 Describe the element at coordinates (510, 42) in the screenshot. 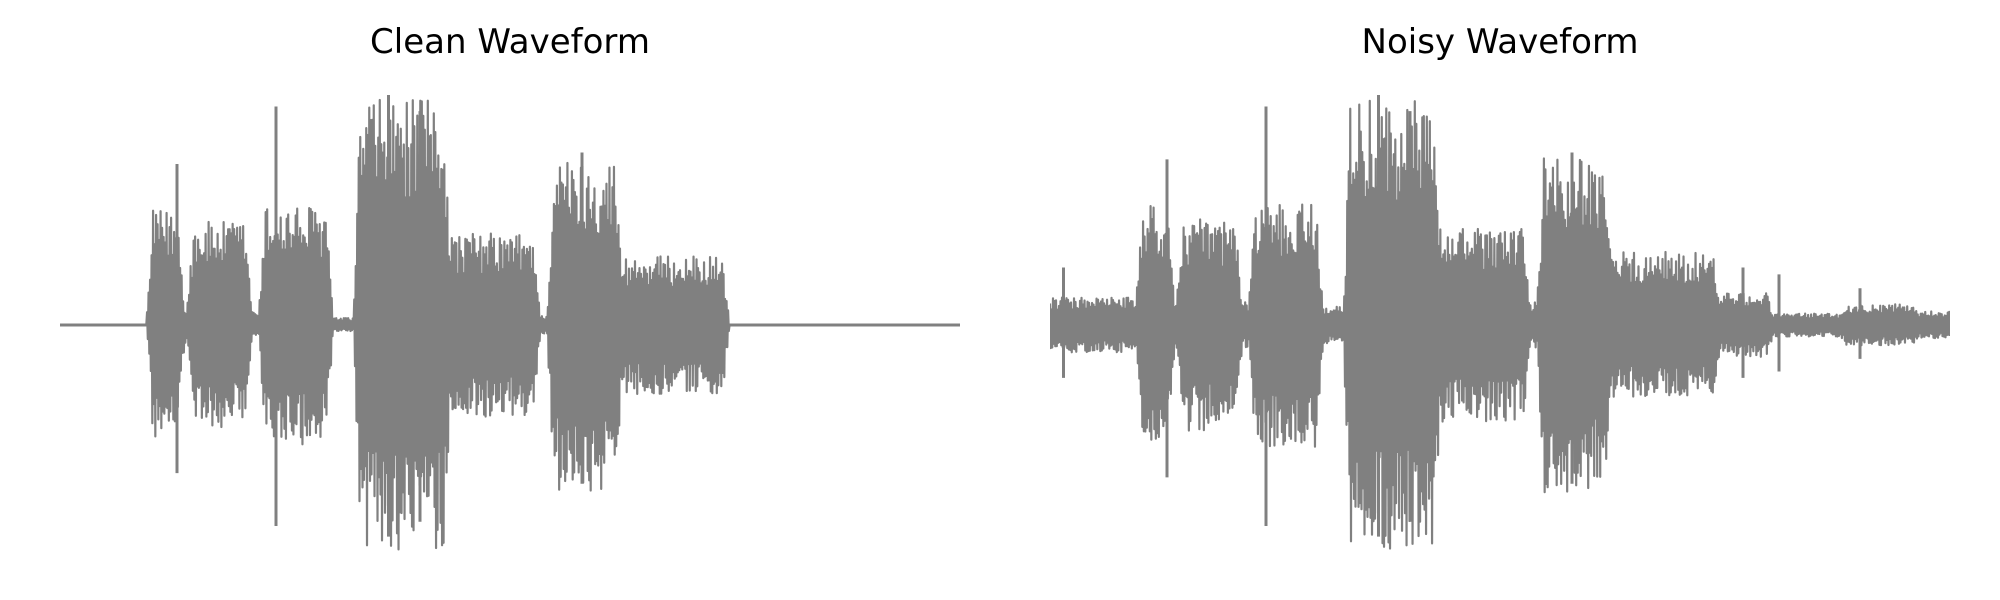

I see `chart-title: Clean Waveform` at that location.